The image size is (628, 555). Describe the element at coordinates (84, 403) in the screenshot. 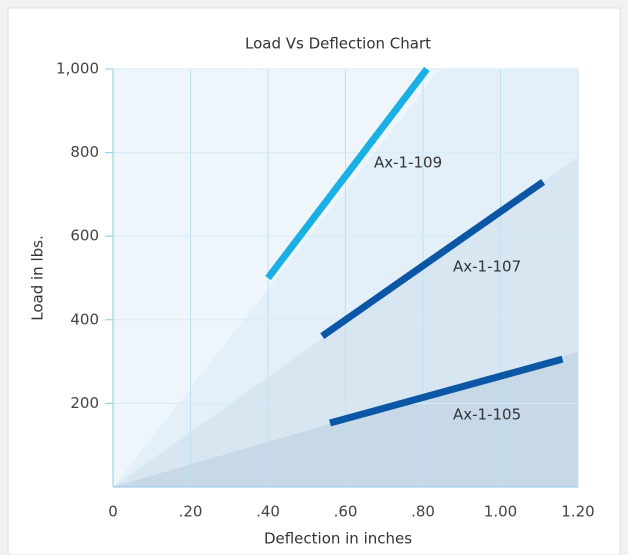

I see `y-tick-label: 200` at that location.